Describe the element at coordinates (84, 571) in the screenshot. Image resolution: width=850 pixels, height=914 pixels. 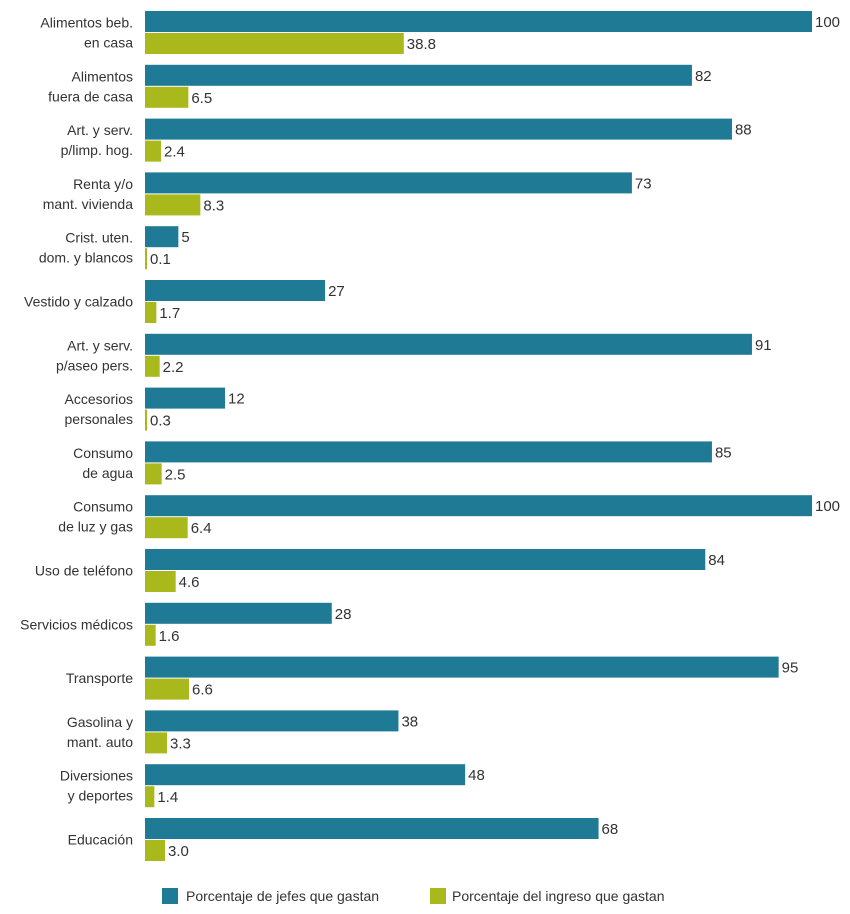
I see `category-label: Uso de teléfono` at that location.